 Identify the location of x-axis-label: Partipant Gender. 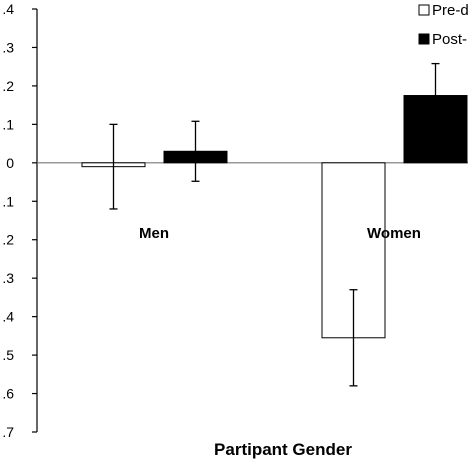
(283, 449).